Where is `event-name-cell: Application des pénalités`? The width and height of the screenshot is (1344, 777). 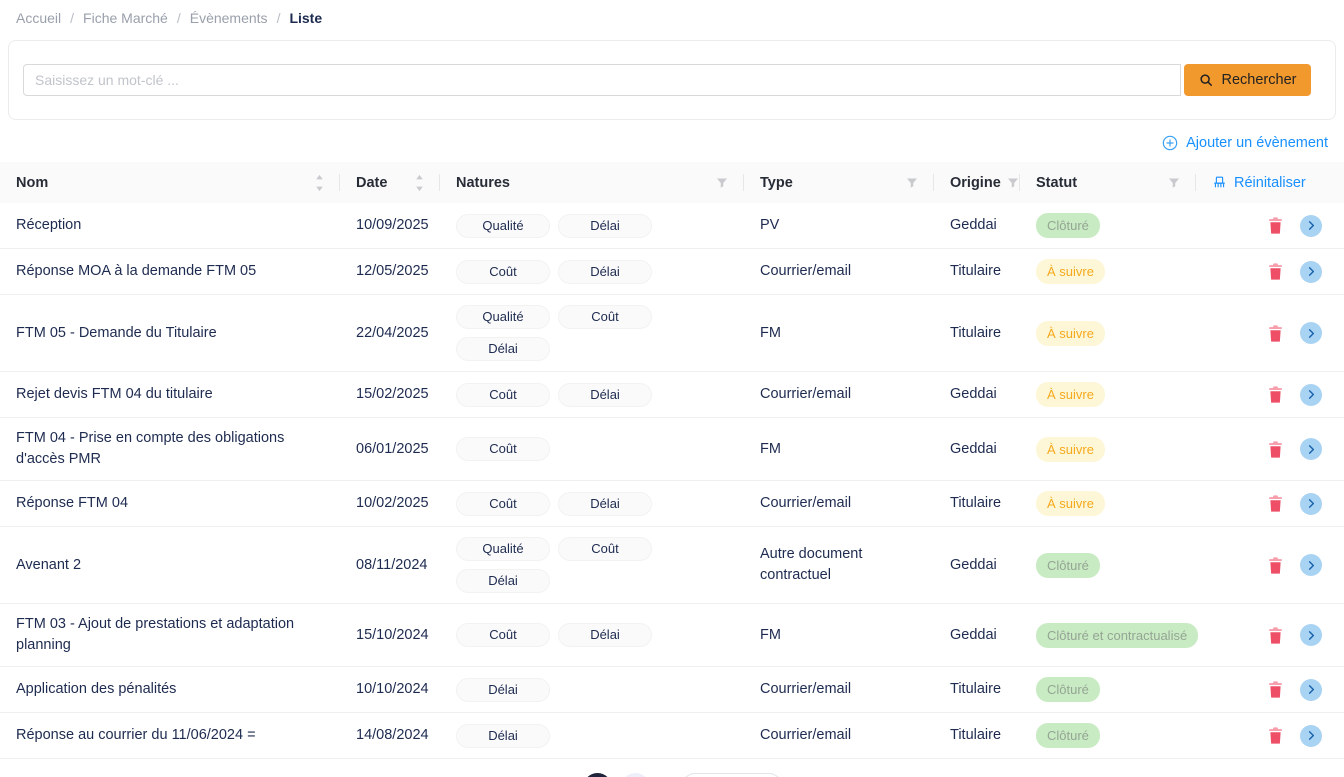
event-name-cell: Application des pénalités is located at coordinates (170, 689).